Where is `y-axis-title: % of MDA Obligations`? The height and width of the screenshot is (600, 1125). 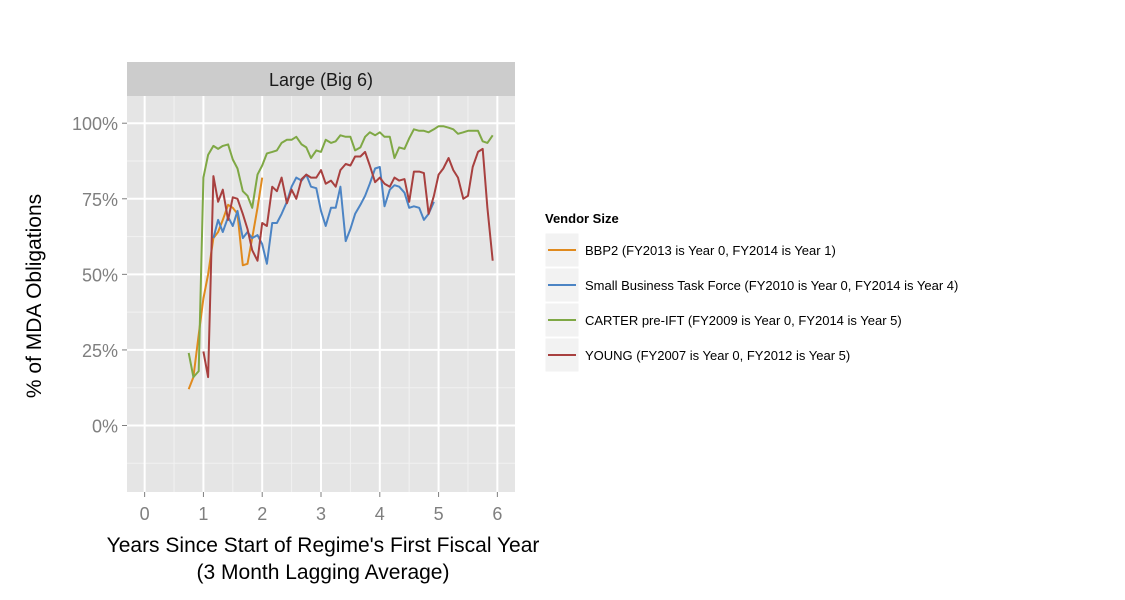 y-axis-title: % of MDA Obligations is located at coordinates (34, 296).